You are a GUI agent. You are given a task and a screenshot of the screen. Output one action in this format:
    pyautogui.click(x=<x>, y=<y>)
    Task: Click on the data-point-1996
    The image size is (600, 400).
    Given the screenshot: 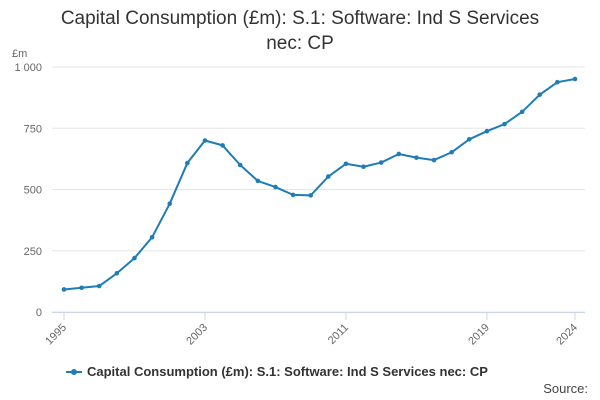 What is the action you would take?
    pyautogui.click(x=81, y=288)
    